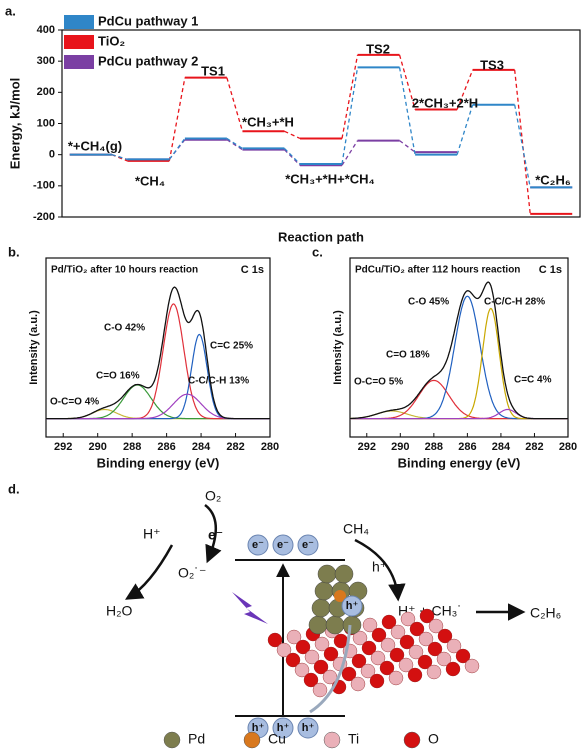  Describe the element at coordinates (148, 20) in the screenshot. I see `legend-label: PdCu pathway 1` at that location.